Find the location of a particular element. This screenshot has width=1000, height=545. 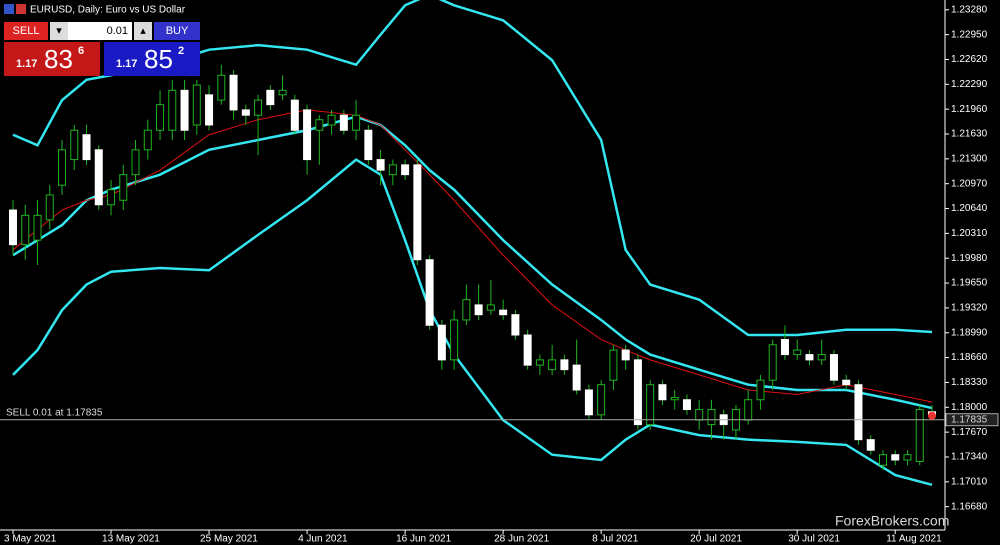

x-tick-label: 3 May 2021 is located at coordinates (30, 539).